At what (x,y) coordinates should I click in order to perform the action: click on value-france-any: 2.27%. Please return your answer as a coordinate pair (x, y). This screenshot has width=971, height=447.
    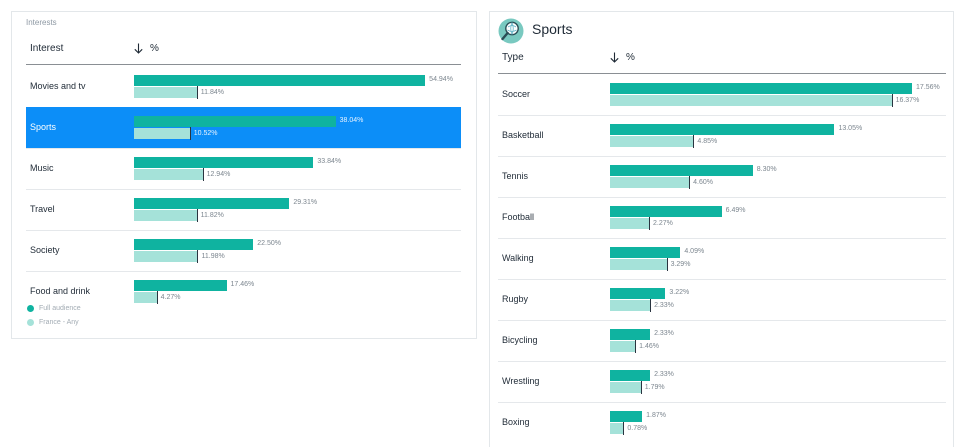
    Looking at the image, I should click on (663, 223).